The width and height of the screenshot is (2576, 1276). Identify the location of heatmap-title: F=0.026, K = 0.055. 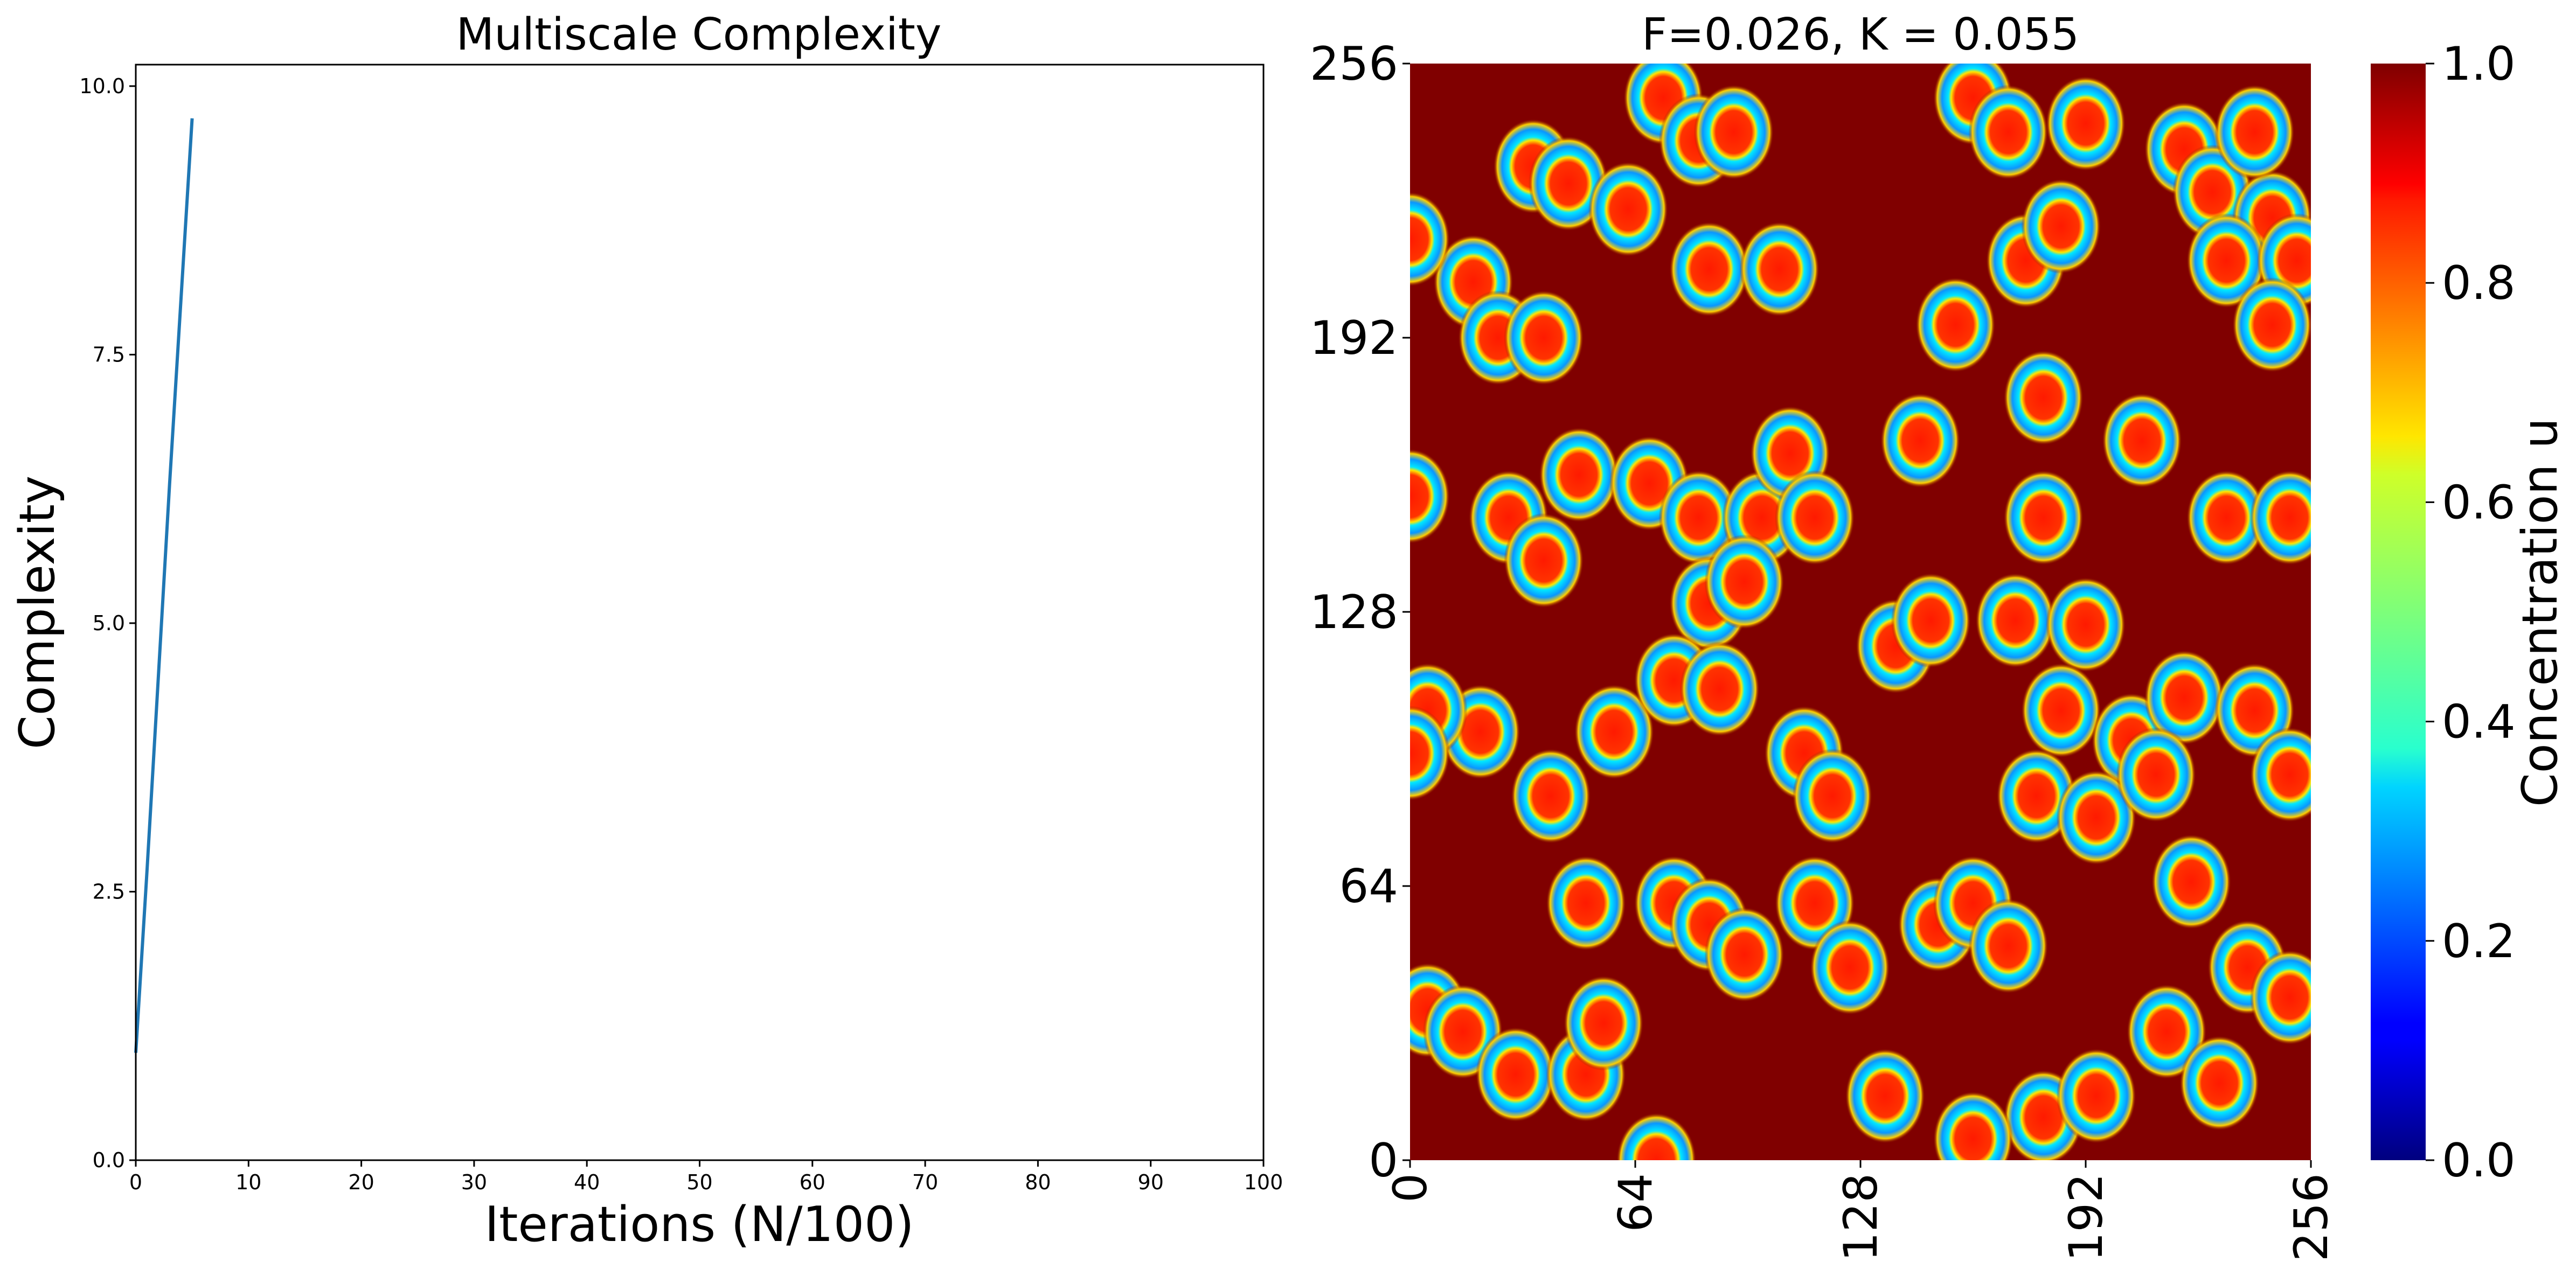
(1860, 34).